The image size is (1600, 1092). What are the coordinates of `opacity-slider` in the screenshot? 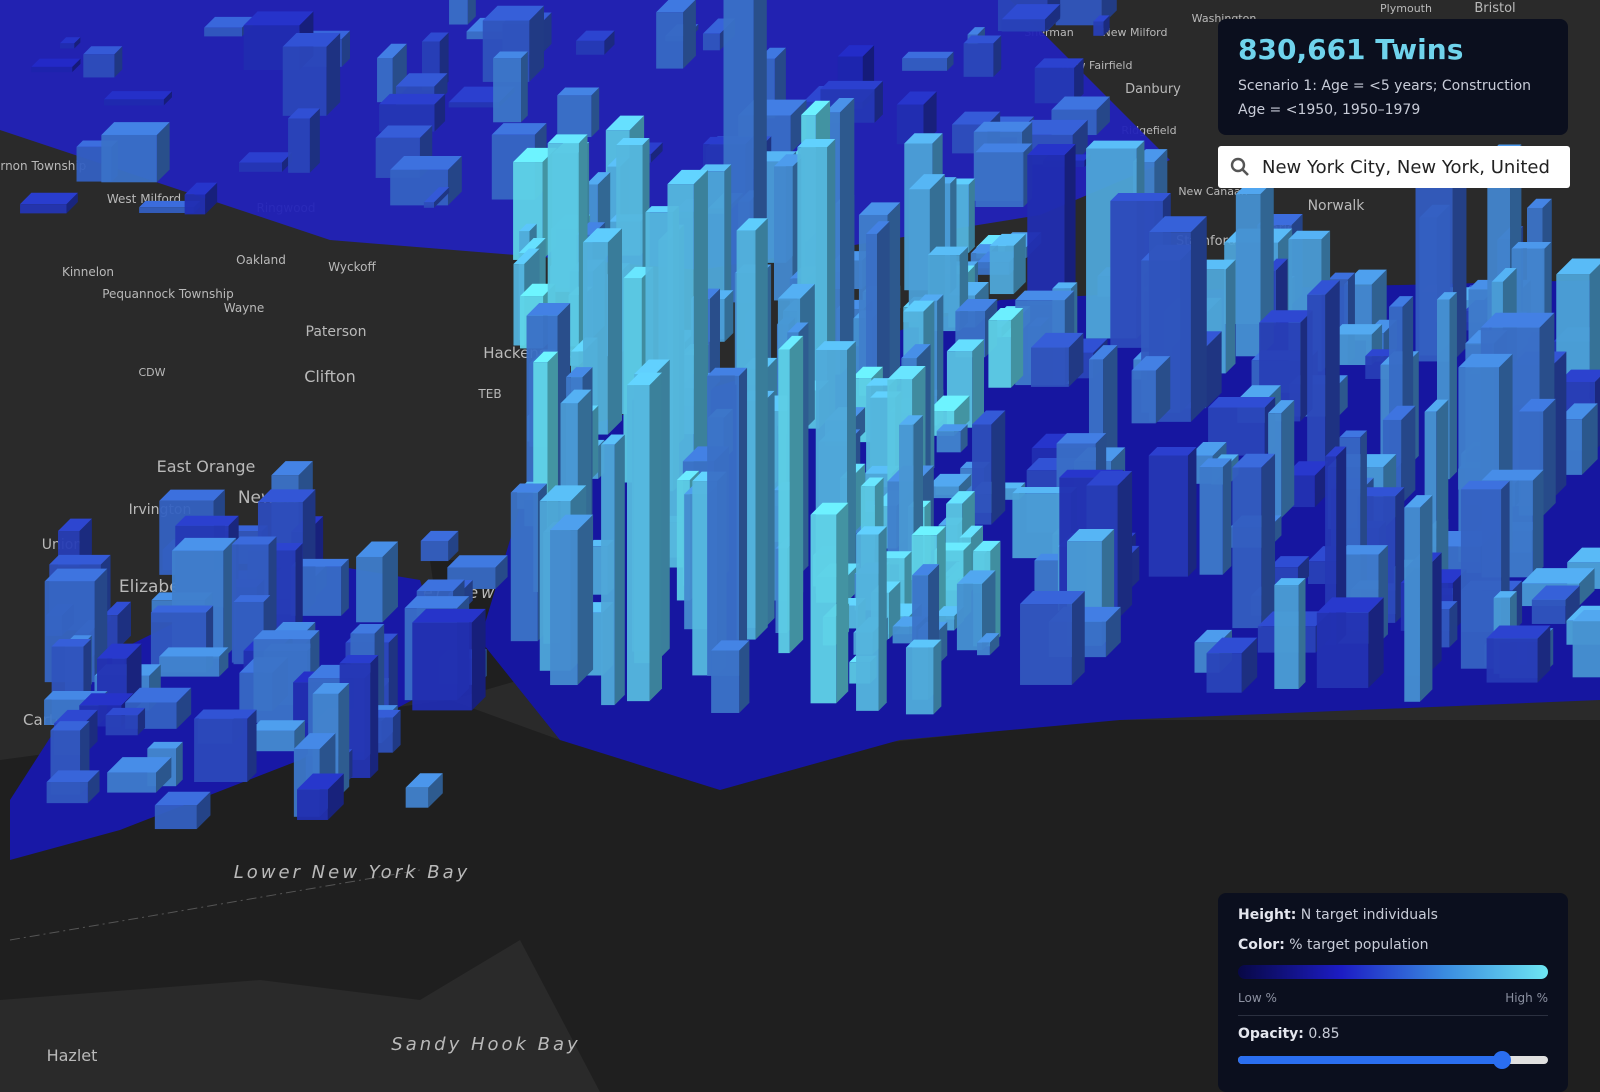 It's located at (1393, 1060).